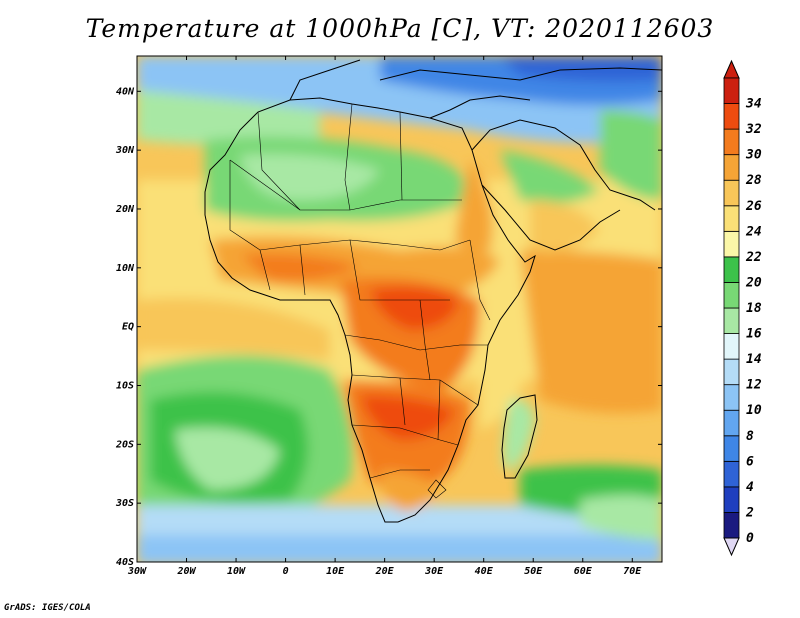  What do you see at coordinates (125, 385) in the screenshot?
I see `lat-tick-label: 10S` at bounding box center [125, 385].